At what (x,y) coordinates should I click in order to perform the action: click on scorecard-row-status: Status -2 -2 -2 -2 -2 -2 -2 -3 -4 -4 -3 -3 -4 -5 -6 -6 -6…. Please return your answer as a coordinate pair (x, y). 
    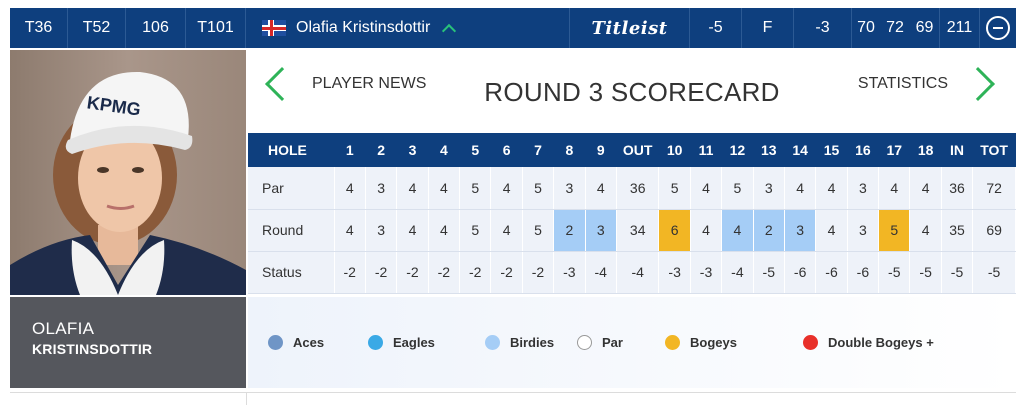
    Looking at the image, I should click on (632, 272).